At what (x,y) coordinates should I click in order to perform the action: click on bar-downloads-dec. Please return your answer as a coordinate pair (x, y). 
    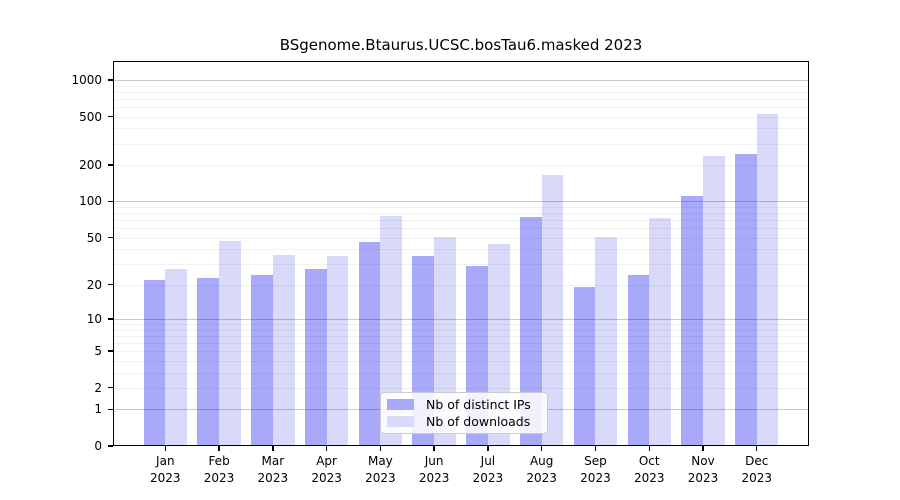
    Looking at the image, I should click on (767, 279).